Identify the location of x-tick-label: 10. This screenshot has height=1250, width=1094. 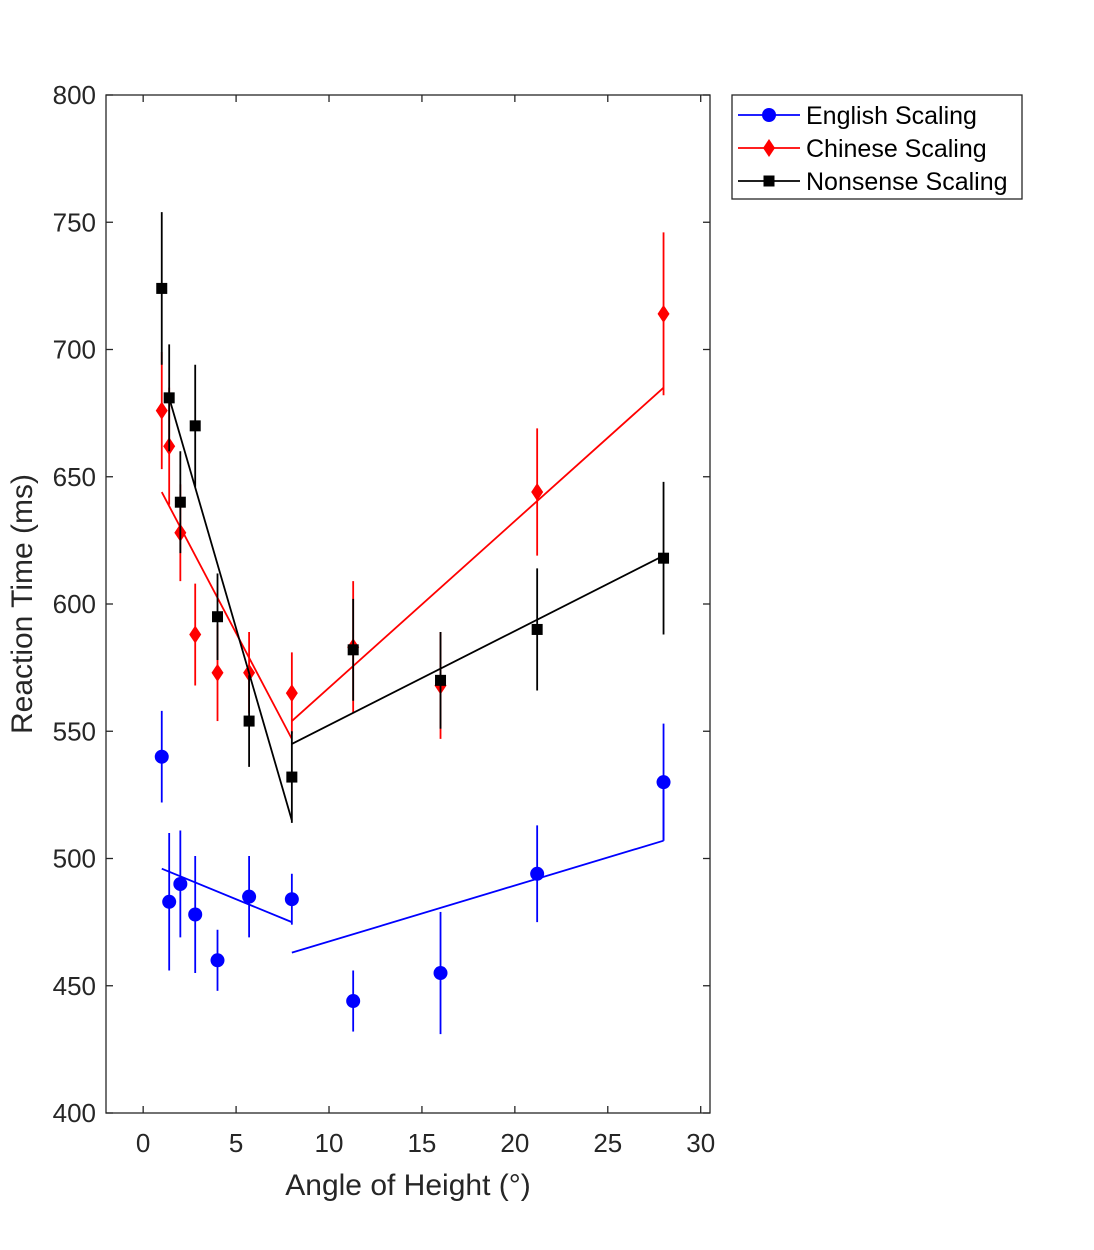
(329, 1143).